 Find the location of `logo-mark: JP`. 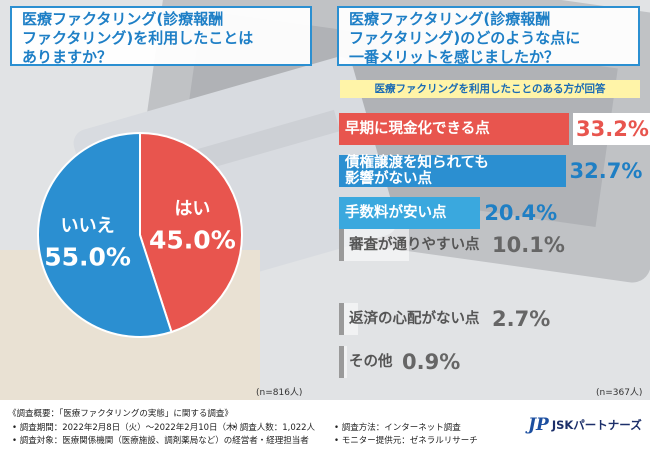

logo-mark: JP is located at coordinates (538, 425).